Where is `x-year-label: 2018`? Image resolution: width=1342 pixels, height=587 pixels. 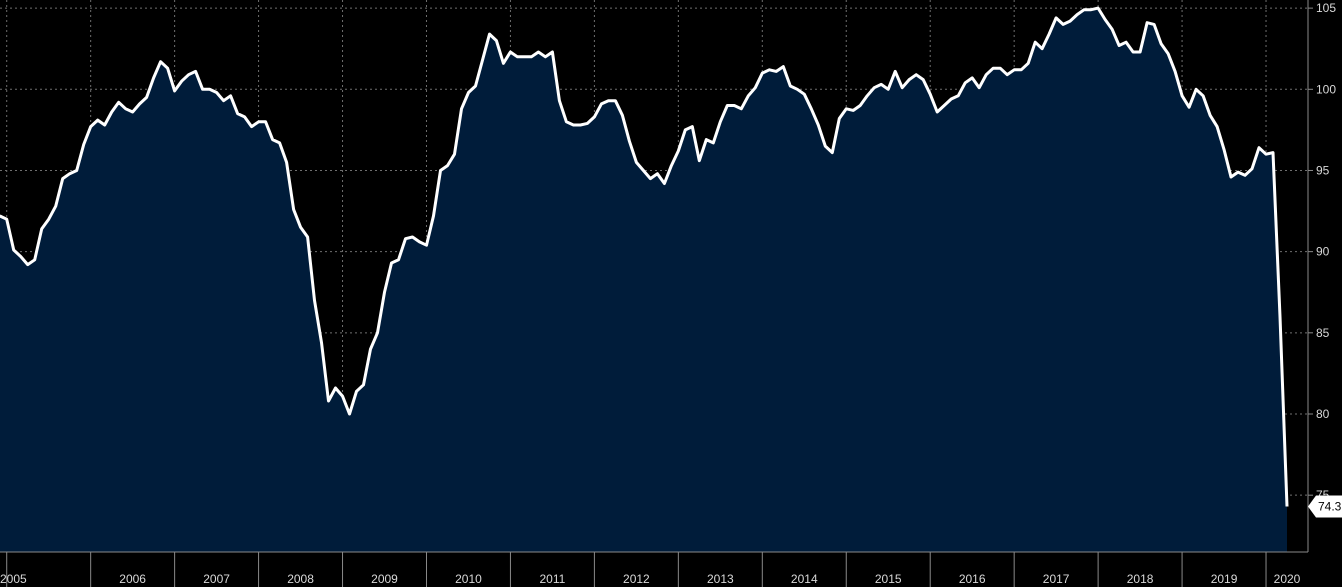
x-year-label: 2018 is located at coordinates (1140, 579).